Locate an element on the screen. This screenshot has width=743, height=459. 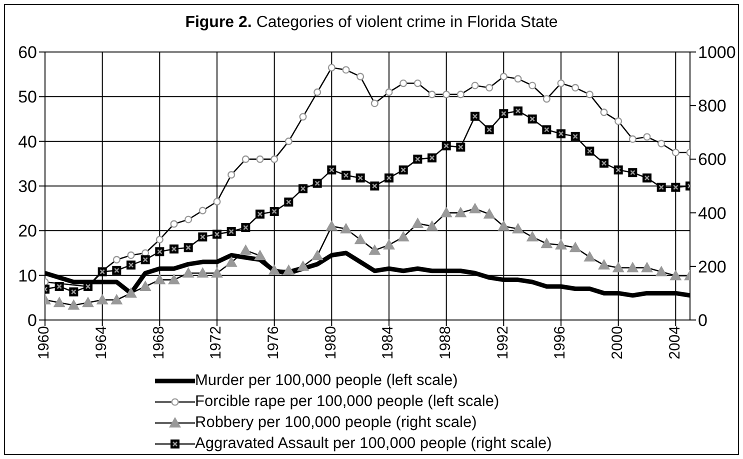
y-tick-label: 30 is located at coordinates (27, 186).